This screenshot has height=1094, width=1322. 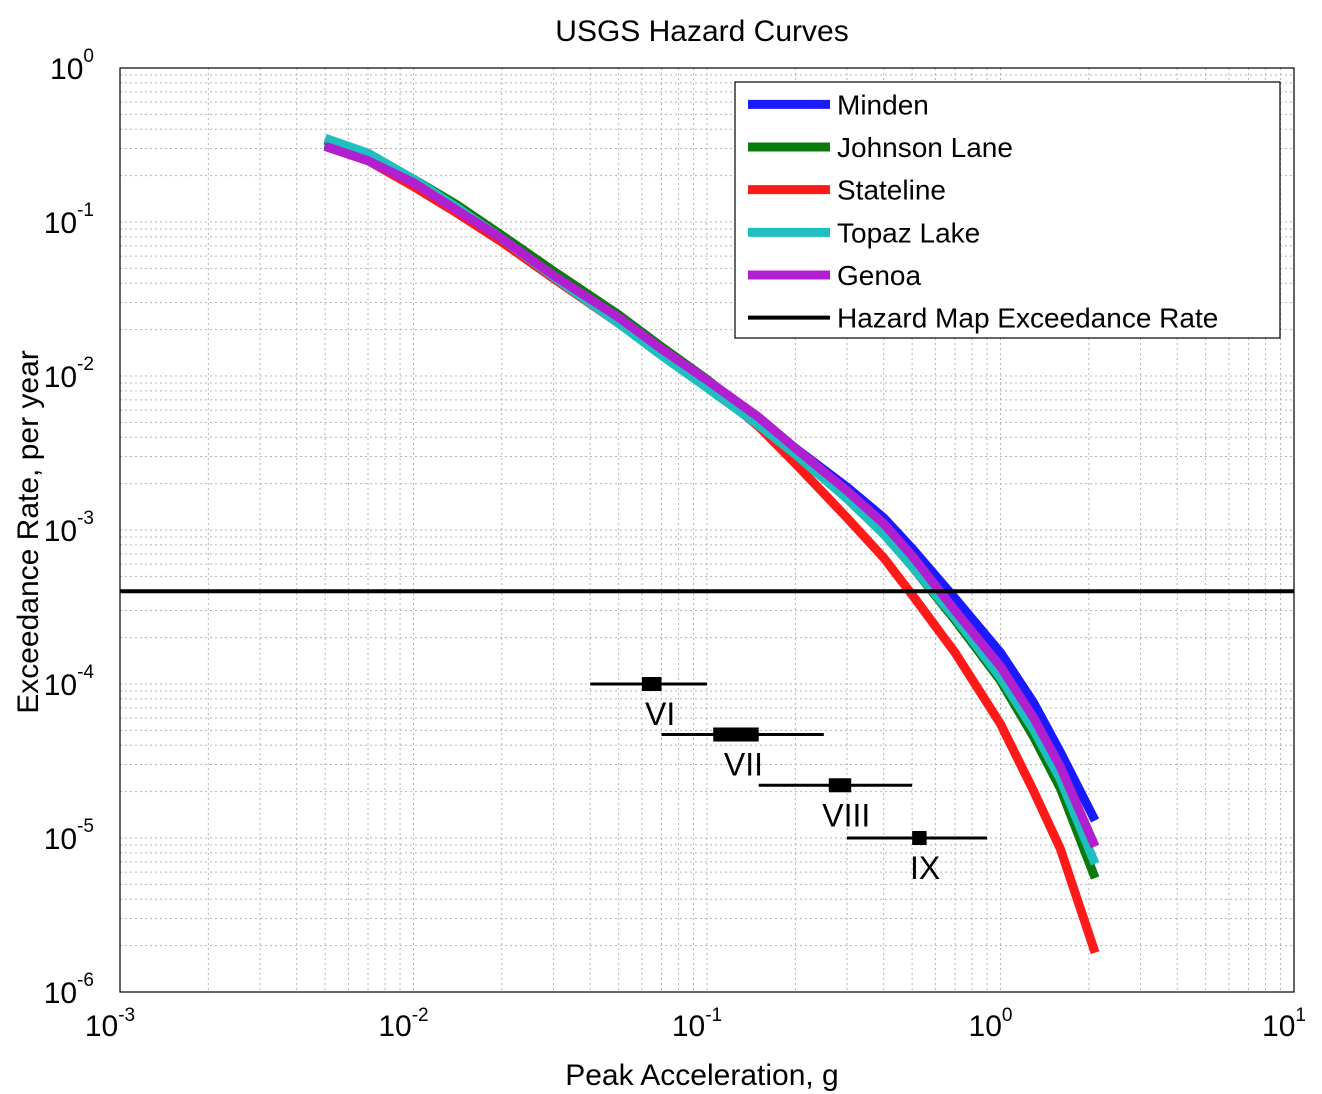 I want to click on legend-item: Minden, so click(x=838, y=104).